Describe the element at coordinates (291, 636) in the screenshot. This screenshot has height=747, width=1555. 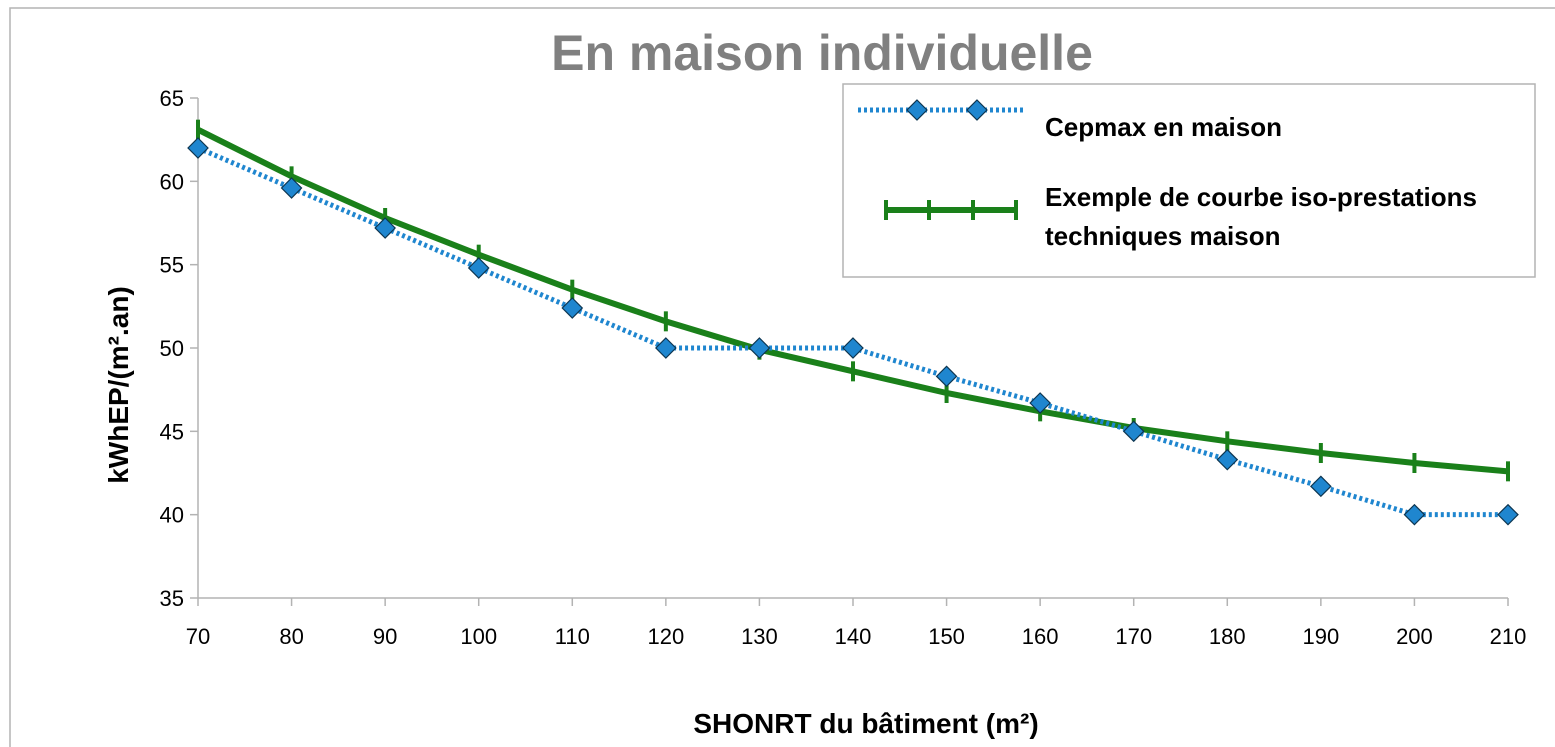
I see `x-tick-label: 80` at that location.